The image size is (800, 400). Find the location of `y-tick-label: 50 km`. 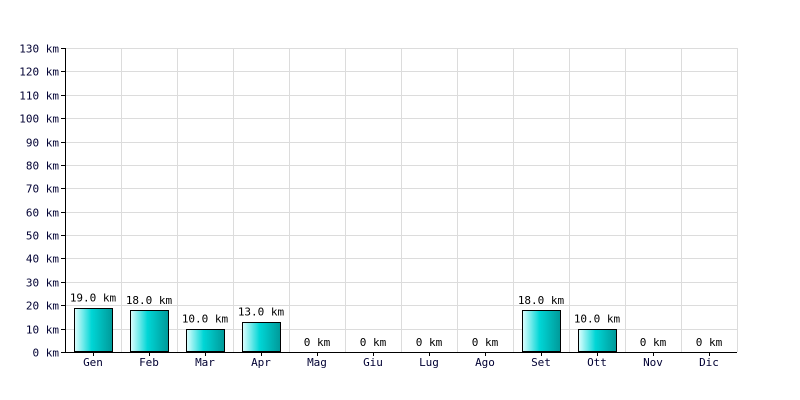

y-tick-label: 50 km is located at coordinates (42, 236).